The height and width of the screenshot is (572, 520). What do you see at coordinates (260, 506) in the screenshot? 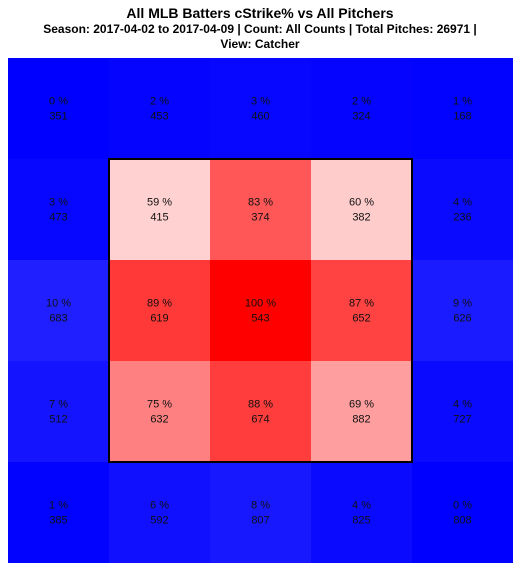
I see `cell-percent-label: 8 %` at bounding box center [260, 506].